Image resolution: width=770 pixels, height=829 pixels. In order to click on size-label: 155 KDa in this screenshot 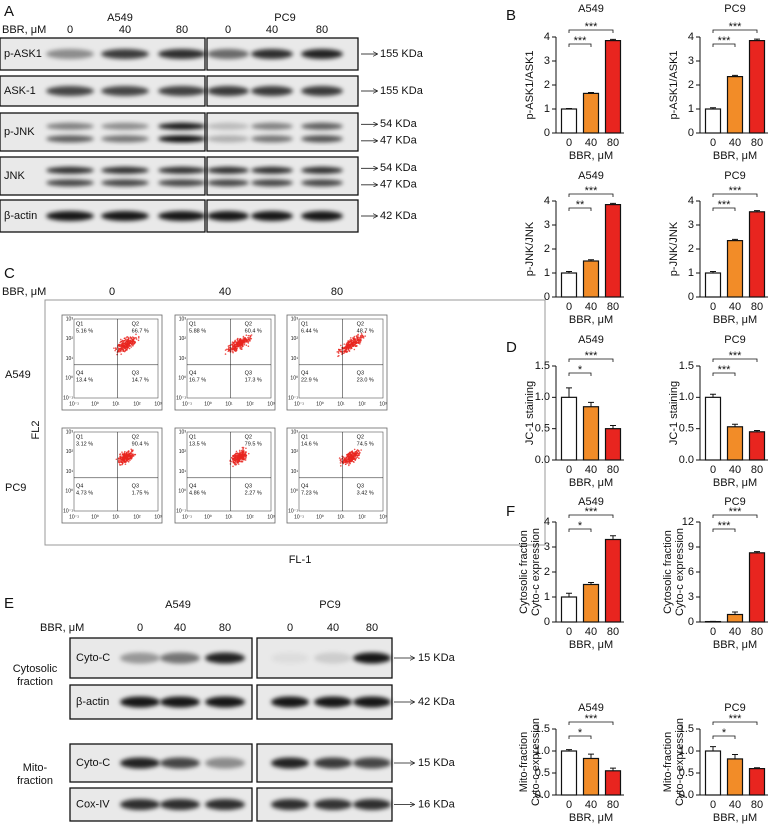, I will do `click(402, 91)`.